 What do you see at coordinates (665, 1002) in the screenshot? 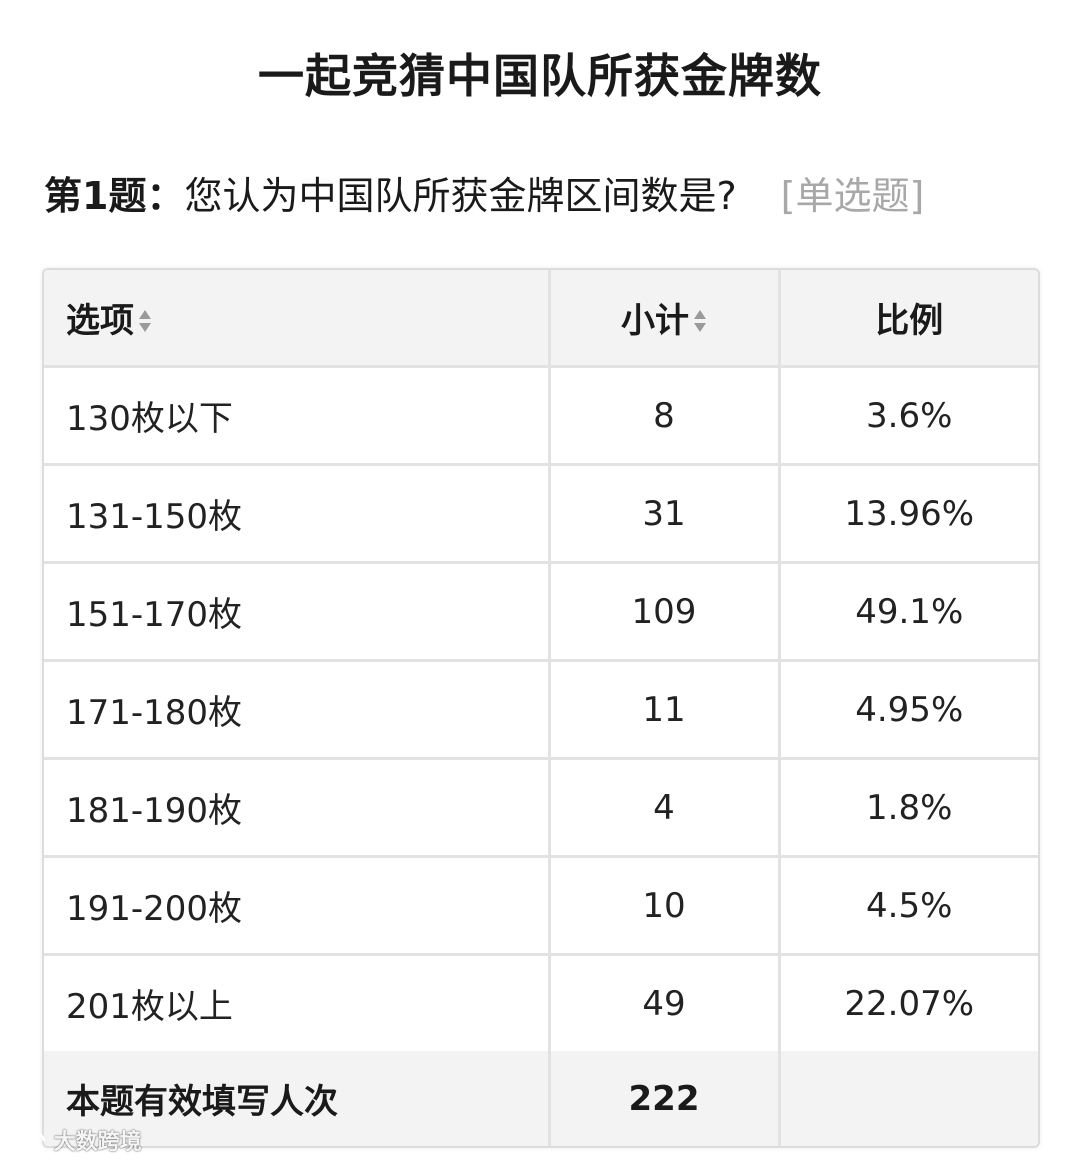
I see `count-cell: 49` at bounding box center [665, 1002].